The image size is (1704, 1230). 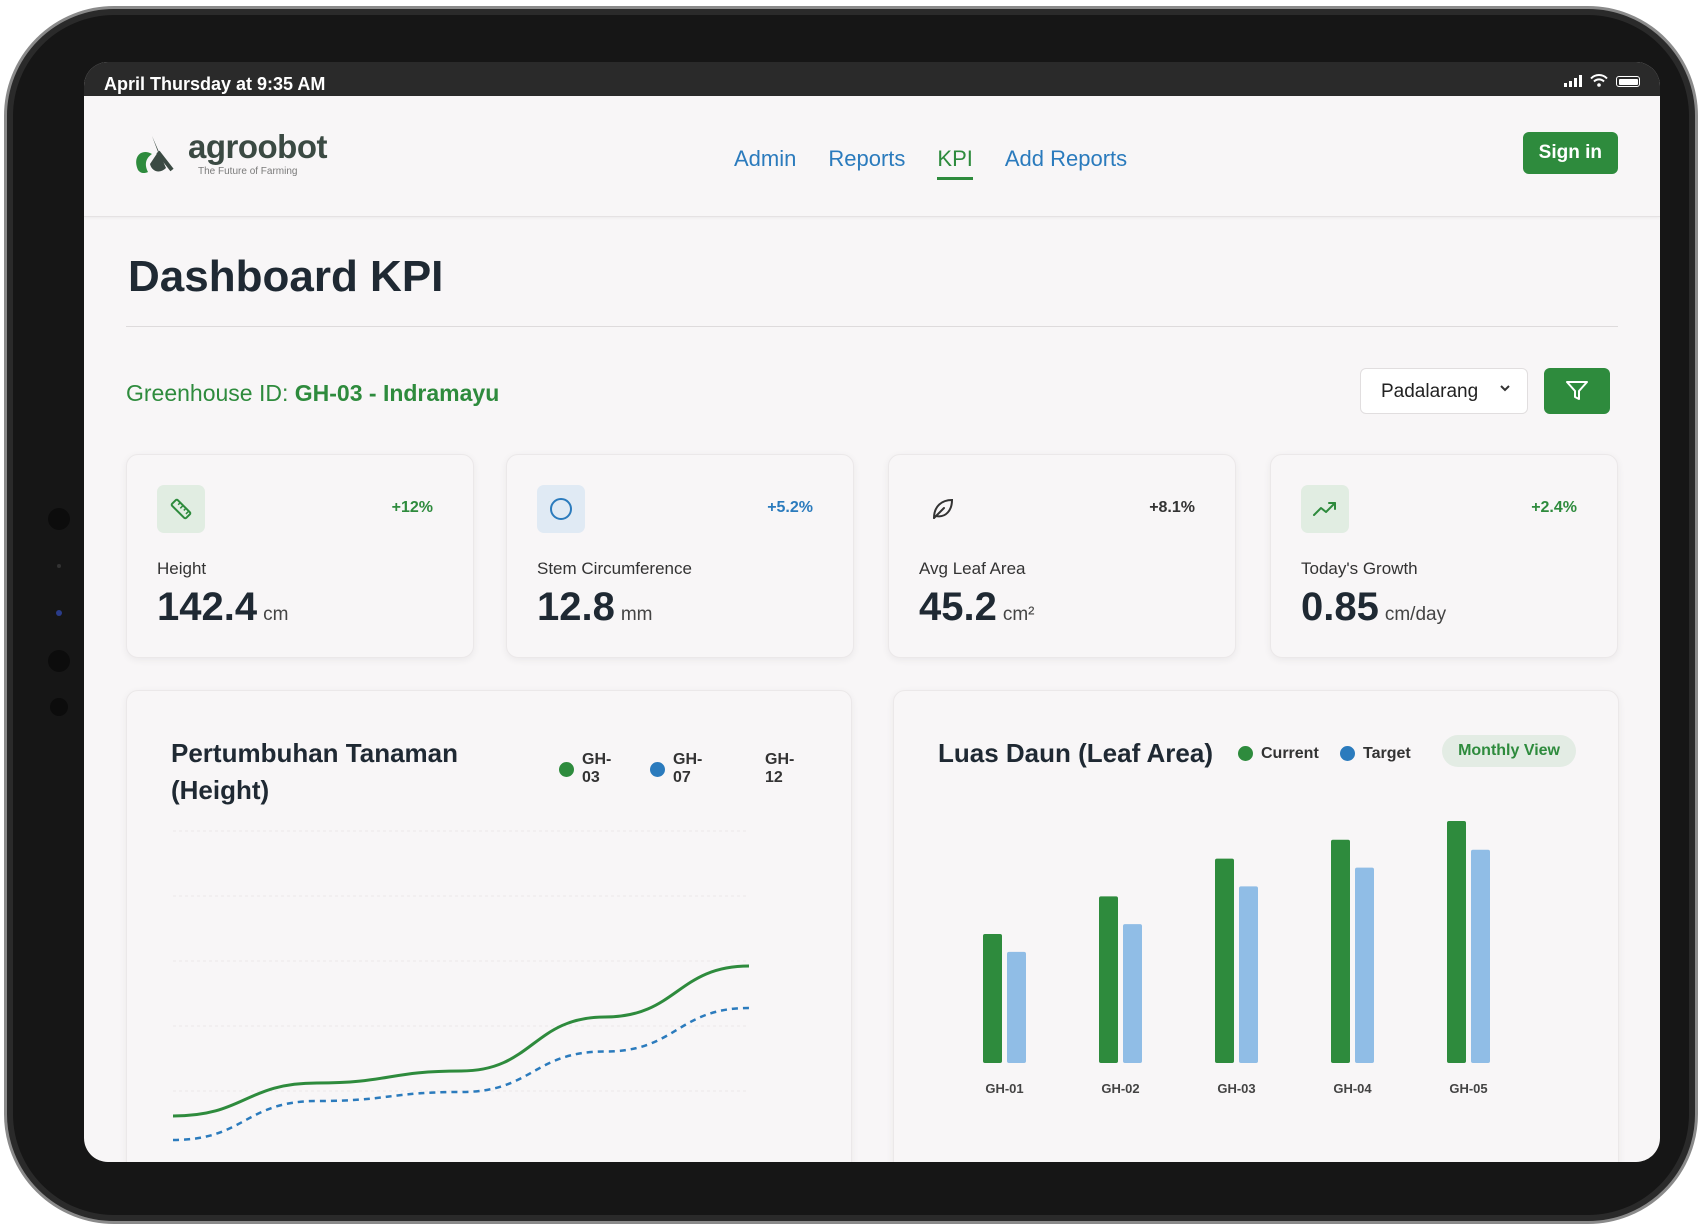 I want to click on main-nav: Admin Reports KPI Add Reports, so click(x=931, y=163).